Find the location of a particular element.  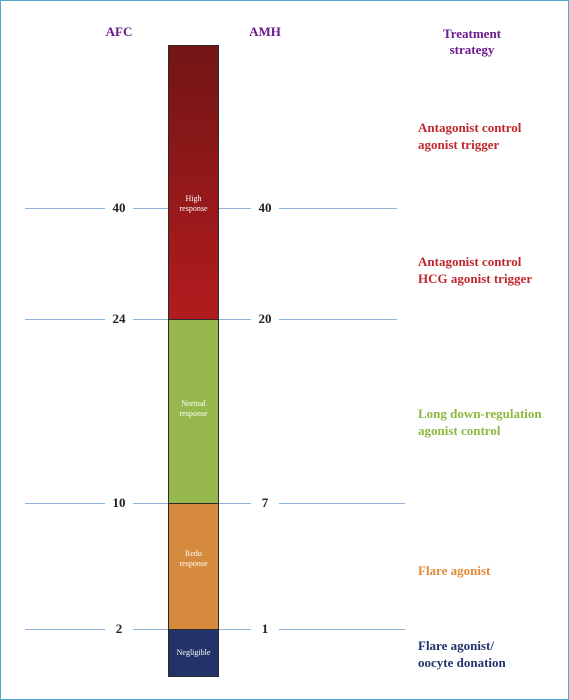

reduced-response-label: Redu response is located at coordinates (193, 558).